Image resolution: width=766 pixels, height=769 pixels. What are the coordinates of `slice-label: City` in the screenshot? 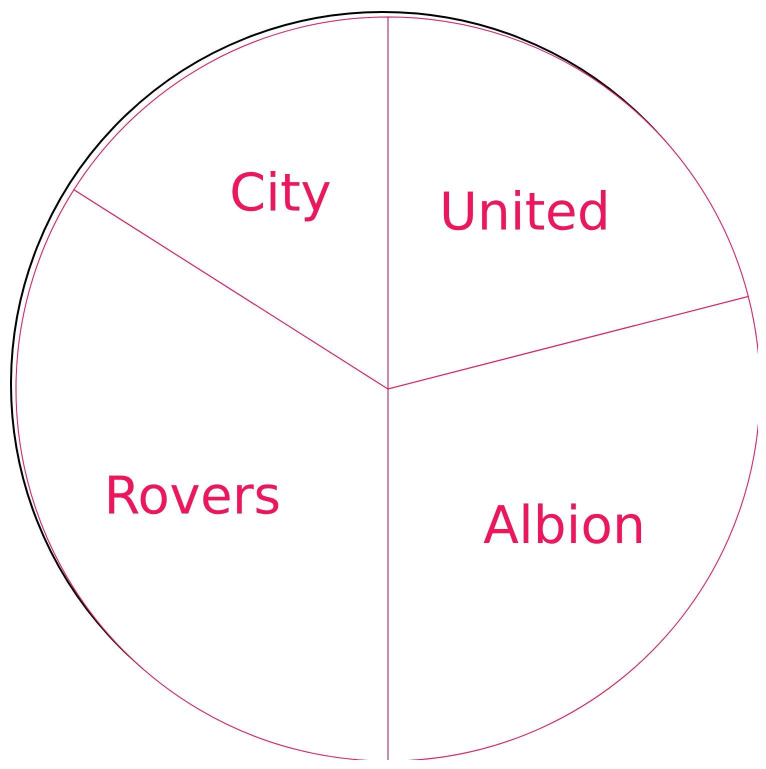 It's located at (281, 193).